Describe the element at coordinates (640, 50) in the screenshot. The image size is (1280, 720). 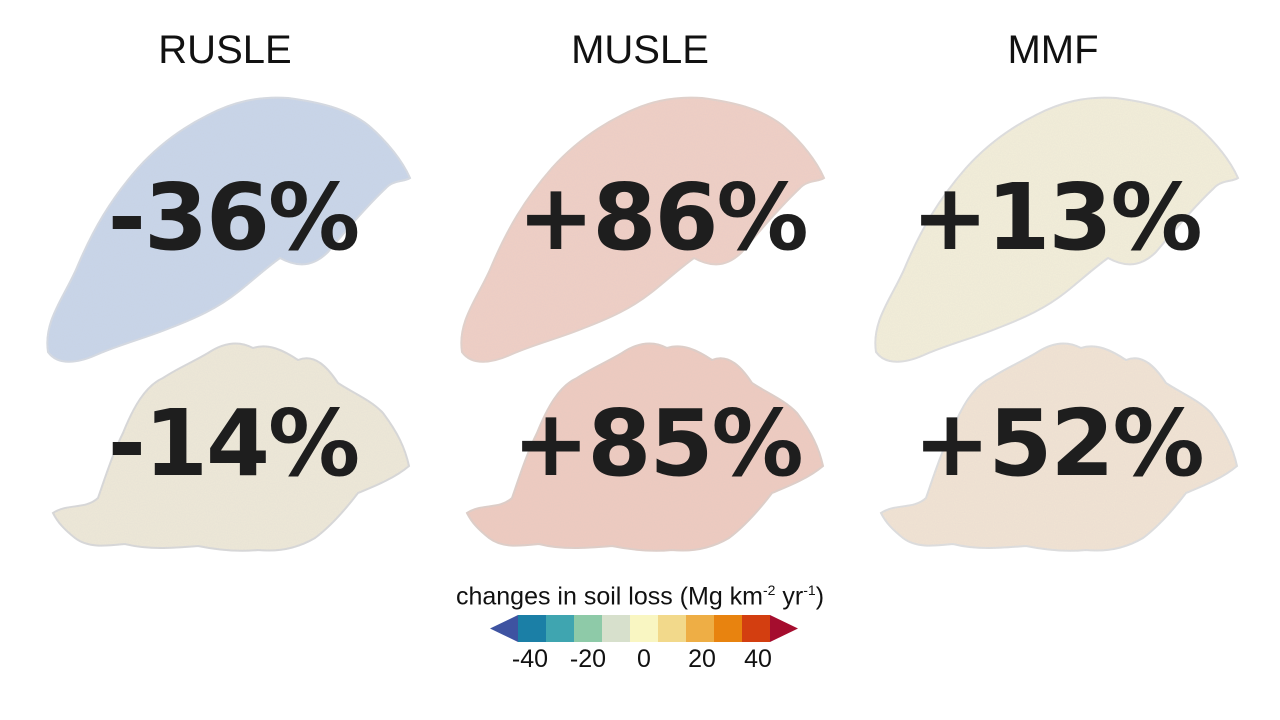
I see `title-musle: MUSLE` at that location.